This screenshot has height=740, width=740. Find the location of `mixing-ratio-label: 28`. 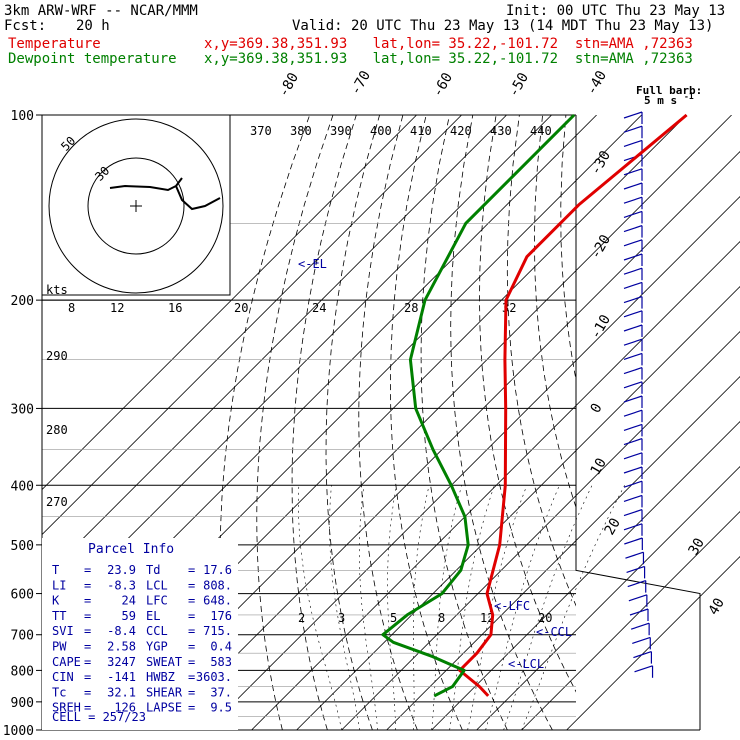

mixing-ratio-label: 28 is located at coordinates (411, 308).